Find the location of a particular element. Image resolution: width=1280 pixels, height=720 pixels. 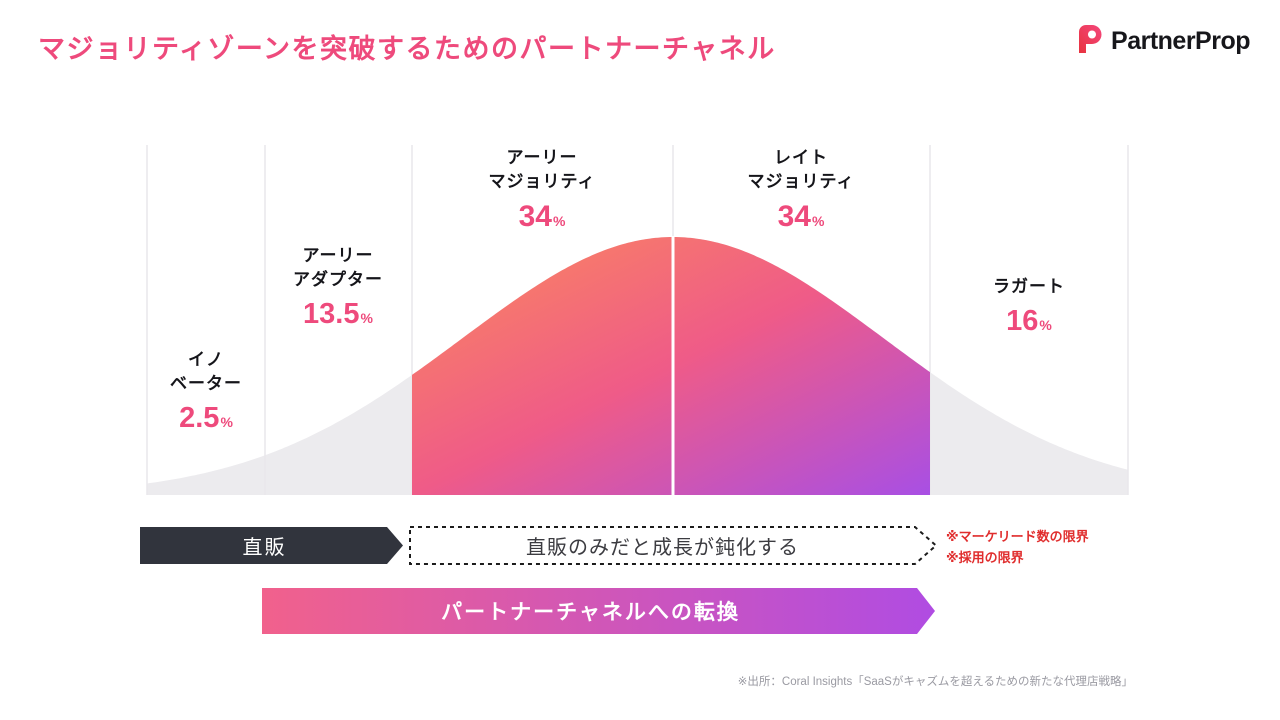

segment-laggards: ラガート 16% is located at coordinates (1029, 306).